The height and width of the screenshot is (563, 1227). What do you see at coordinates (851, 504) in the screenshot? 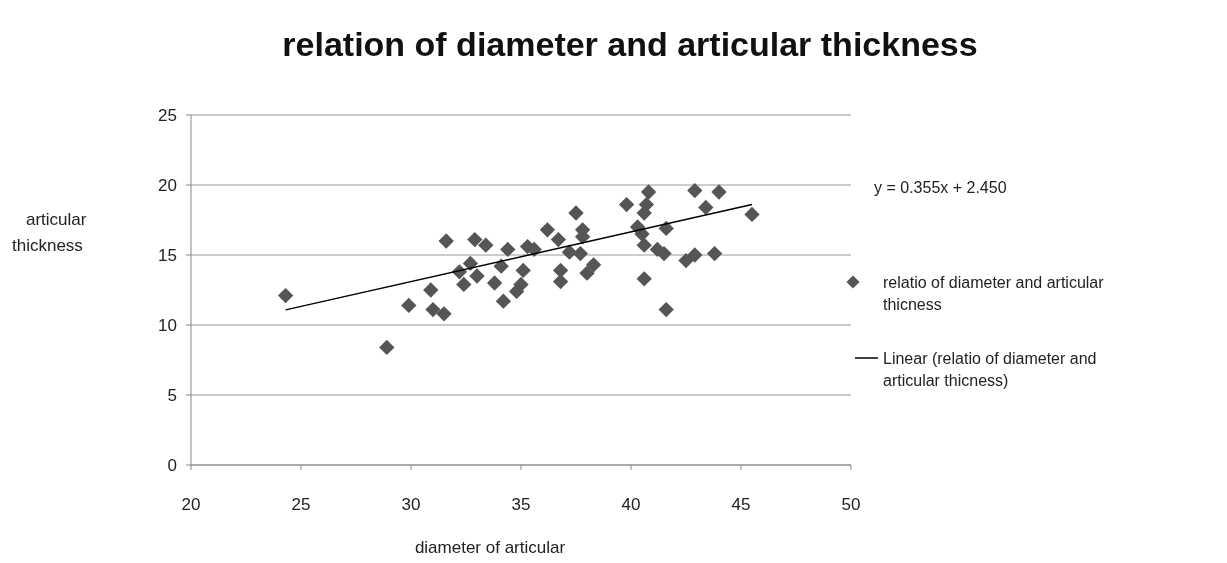
I see `x-tick-label: 50` at bounding box center [851, 504].